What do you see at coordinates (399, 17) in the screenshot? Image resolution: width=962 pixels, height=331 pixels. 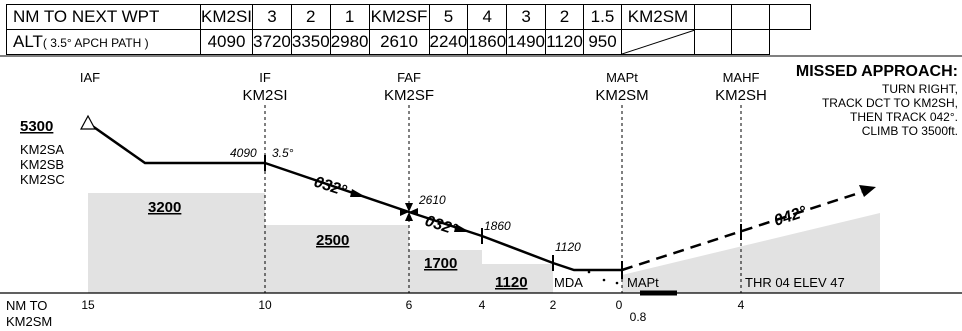 I see `table-cell: KM2SF` at bounding box center [399, 17].